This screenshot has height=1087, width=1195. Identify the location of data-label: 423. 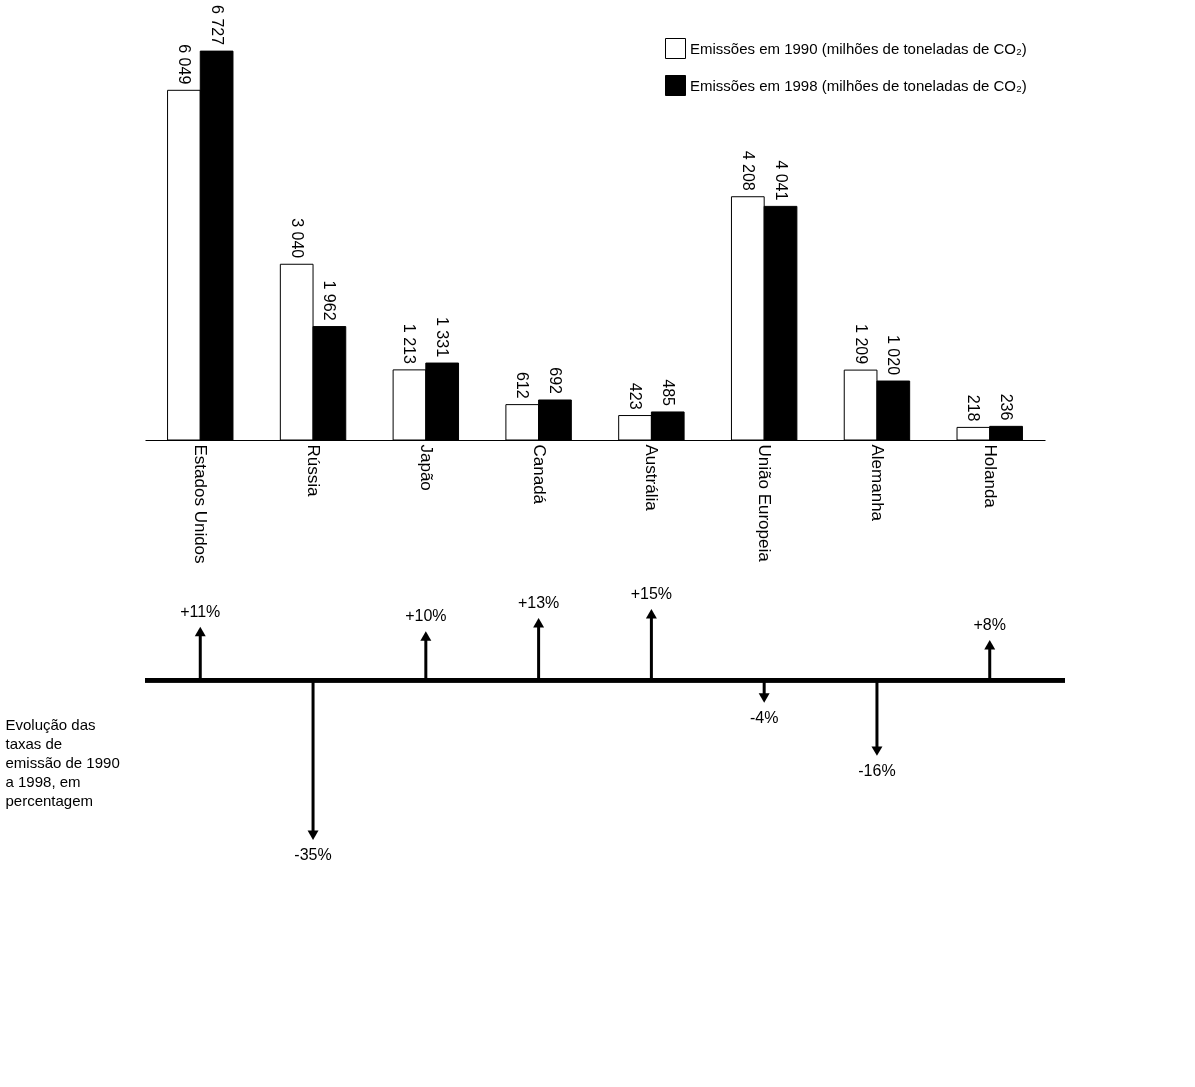
(636, 396).